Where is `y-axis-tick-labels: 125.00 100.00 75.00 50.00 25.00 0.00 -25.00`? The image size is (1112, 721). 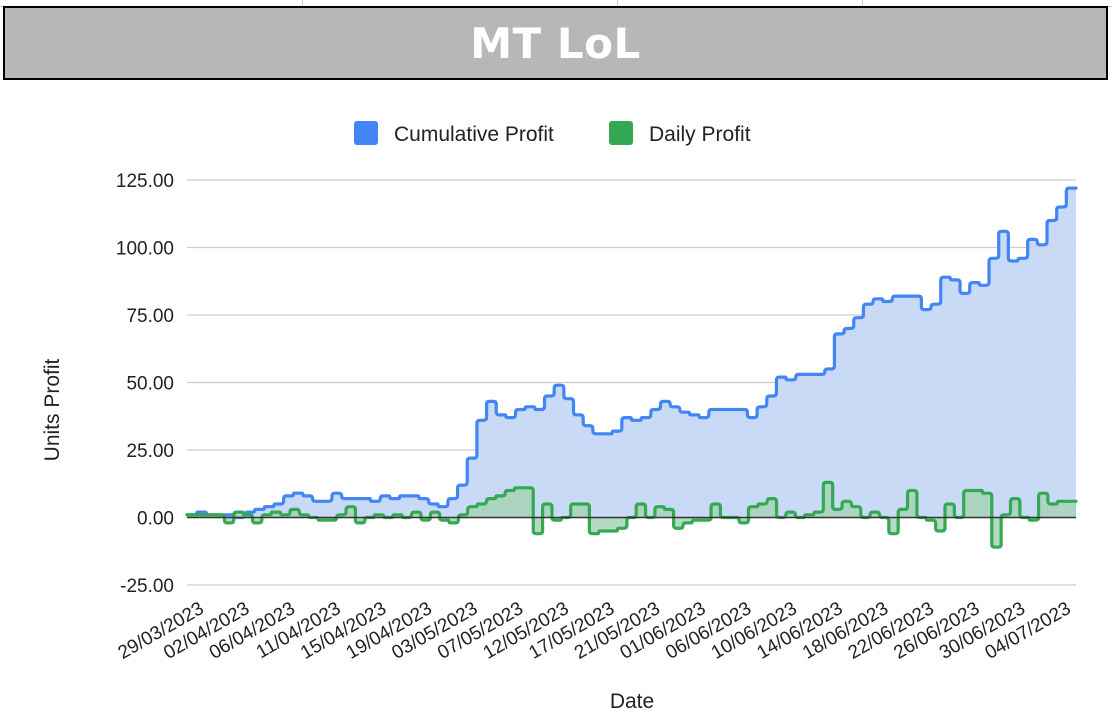
y-axis-tick-labels: 125.00 100.00 75.00 50.00 25.00 0.00 -25.00 is located at coordinates (145, 384).